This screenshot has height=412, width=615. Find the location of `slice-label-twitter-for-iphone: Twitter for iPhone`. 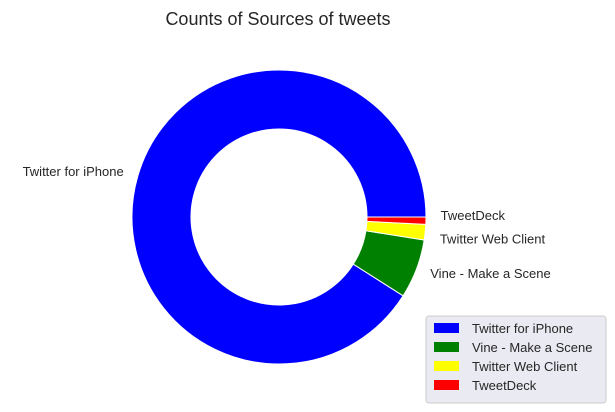

slice-label-twitter-for-iphone: Twitter for iPhone is located at coordinates (73, 171).